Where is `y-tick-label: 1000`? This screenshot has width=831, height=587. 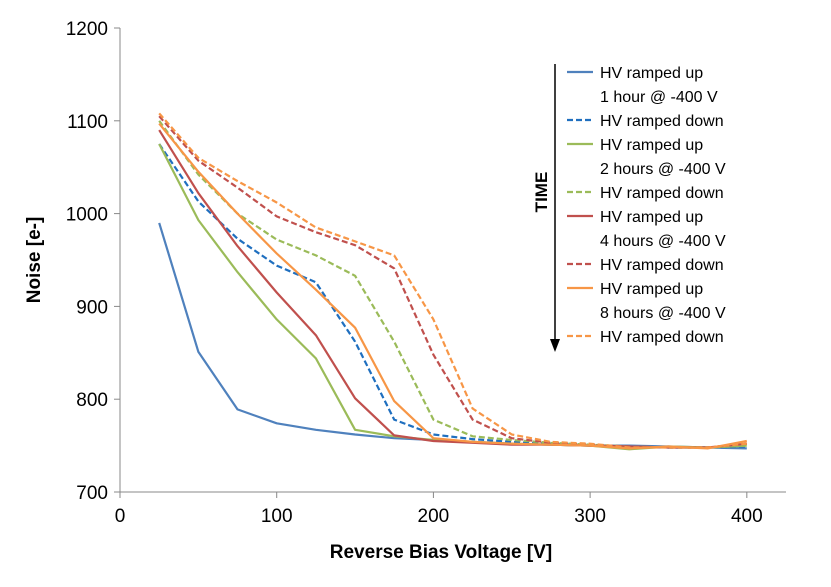
y-tick-label: 1000 is located at coordinates (87, 215).